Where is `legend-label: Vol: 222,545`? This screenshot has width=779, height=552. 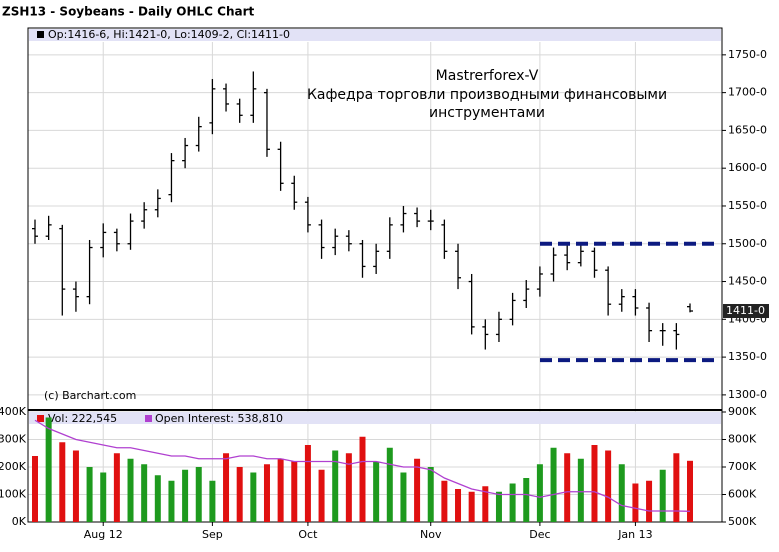 legend-label: Vol: 222,545 is located at coordinates (82, 418).